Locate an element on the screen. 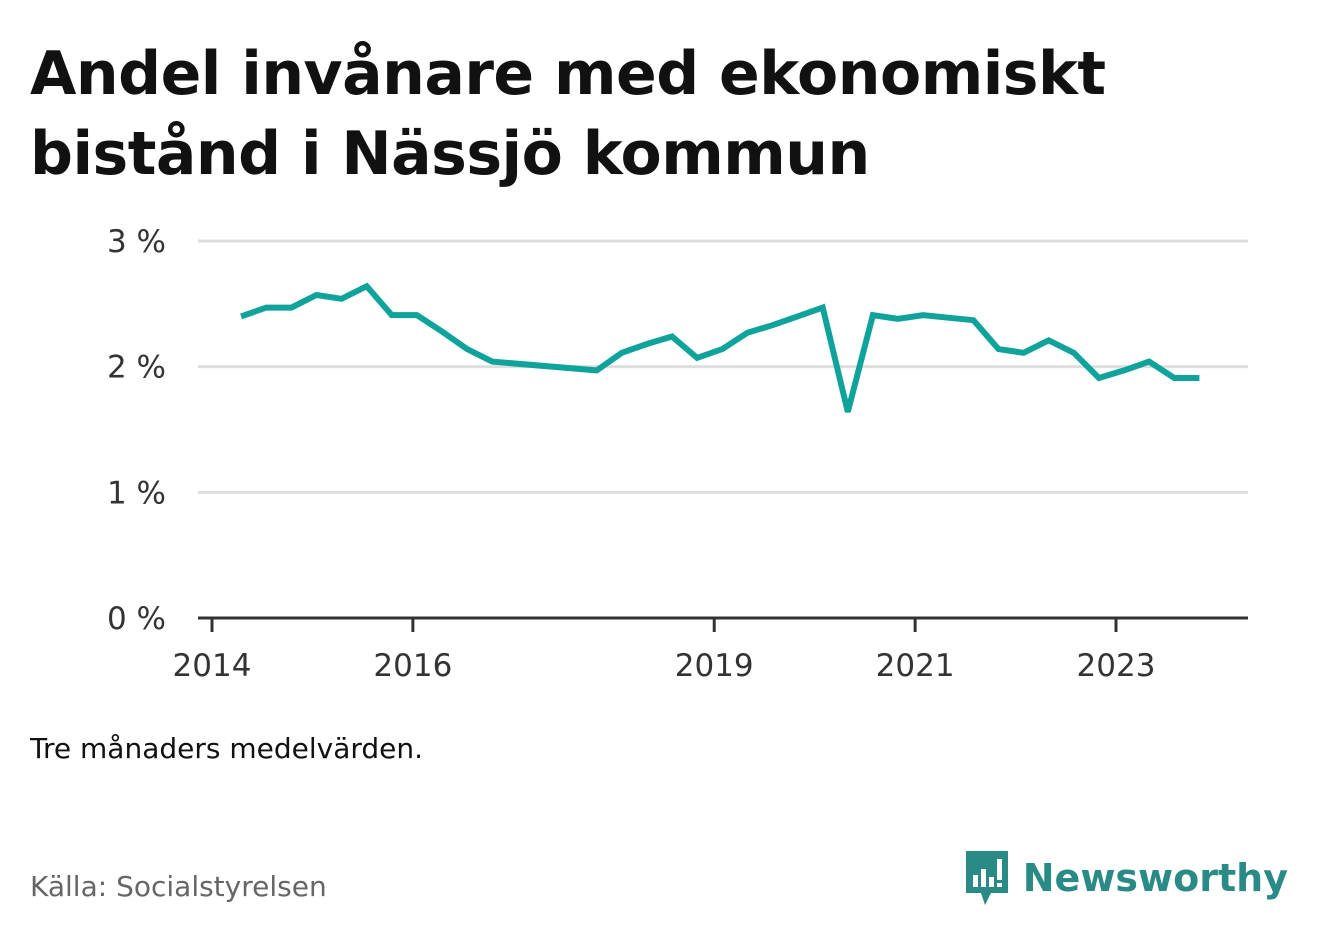 The image size is (1322, 939). x-tick-label: 2016 is located at coordinates (412, 666).